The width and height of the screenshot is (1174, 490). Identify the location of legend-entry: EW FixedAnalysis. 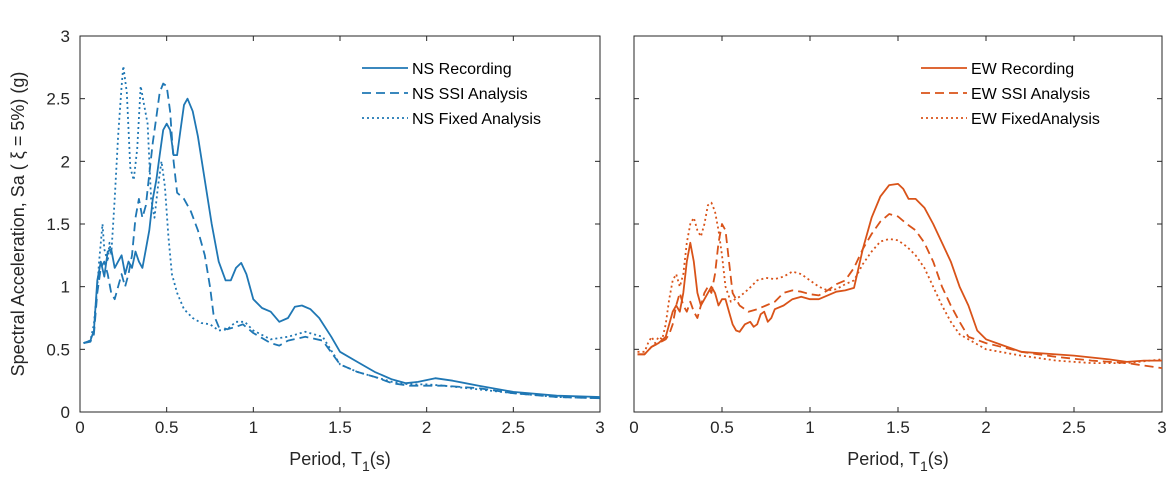
(1035, 119).